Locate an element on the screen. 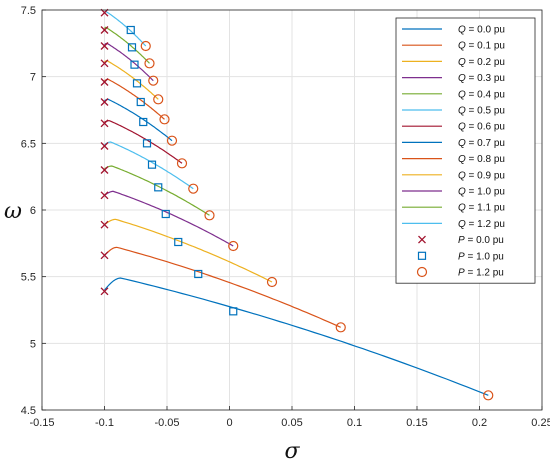 This screenshot has width=550, height=464. legend-value: = 0.9 pu is located at coordinates (485, 175).